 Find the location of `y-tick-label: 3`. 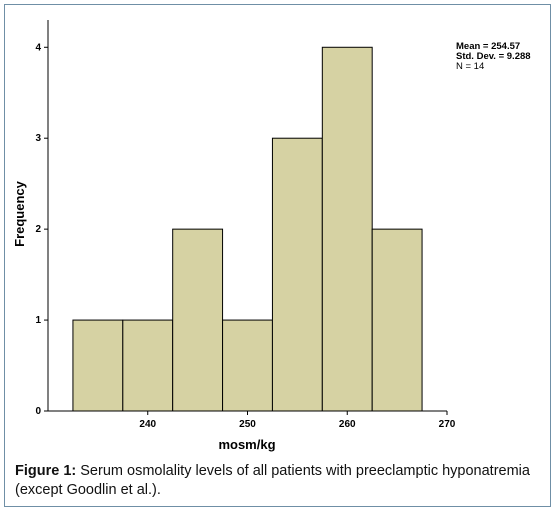

y-tick-label: 3 is located at coordinates (38, 138).